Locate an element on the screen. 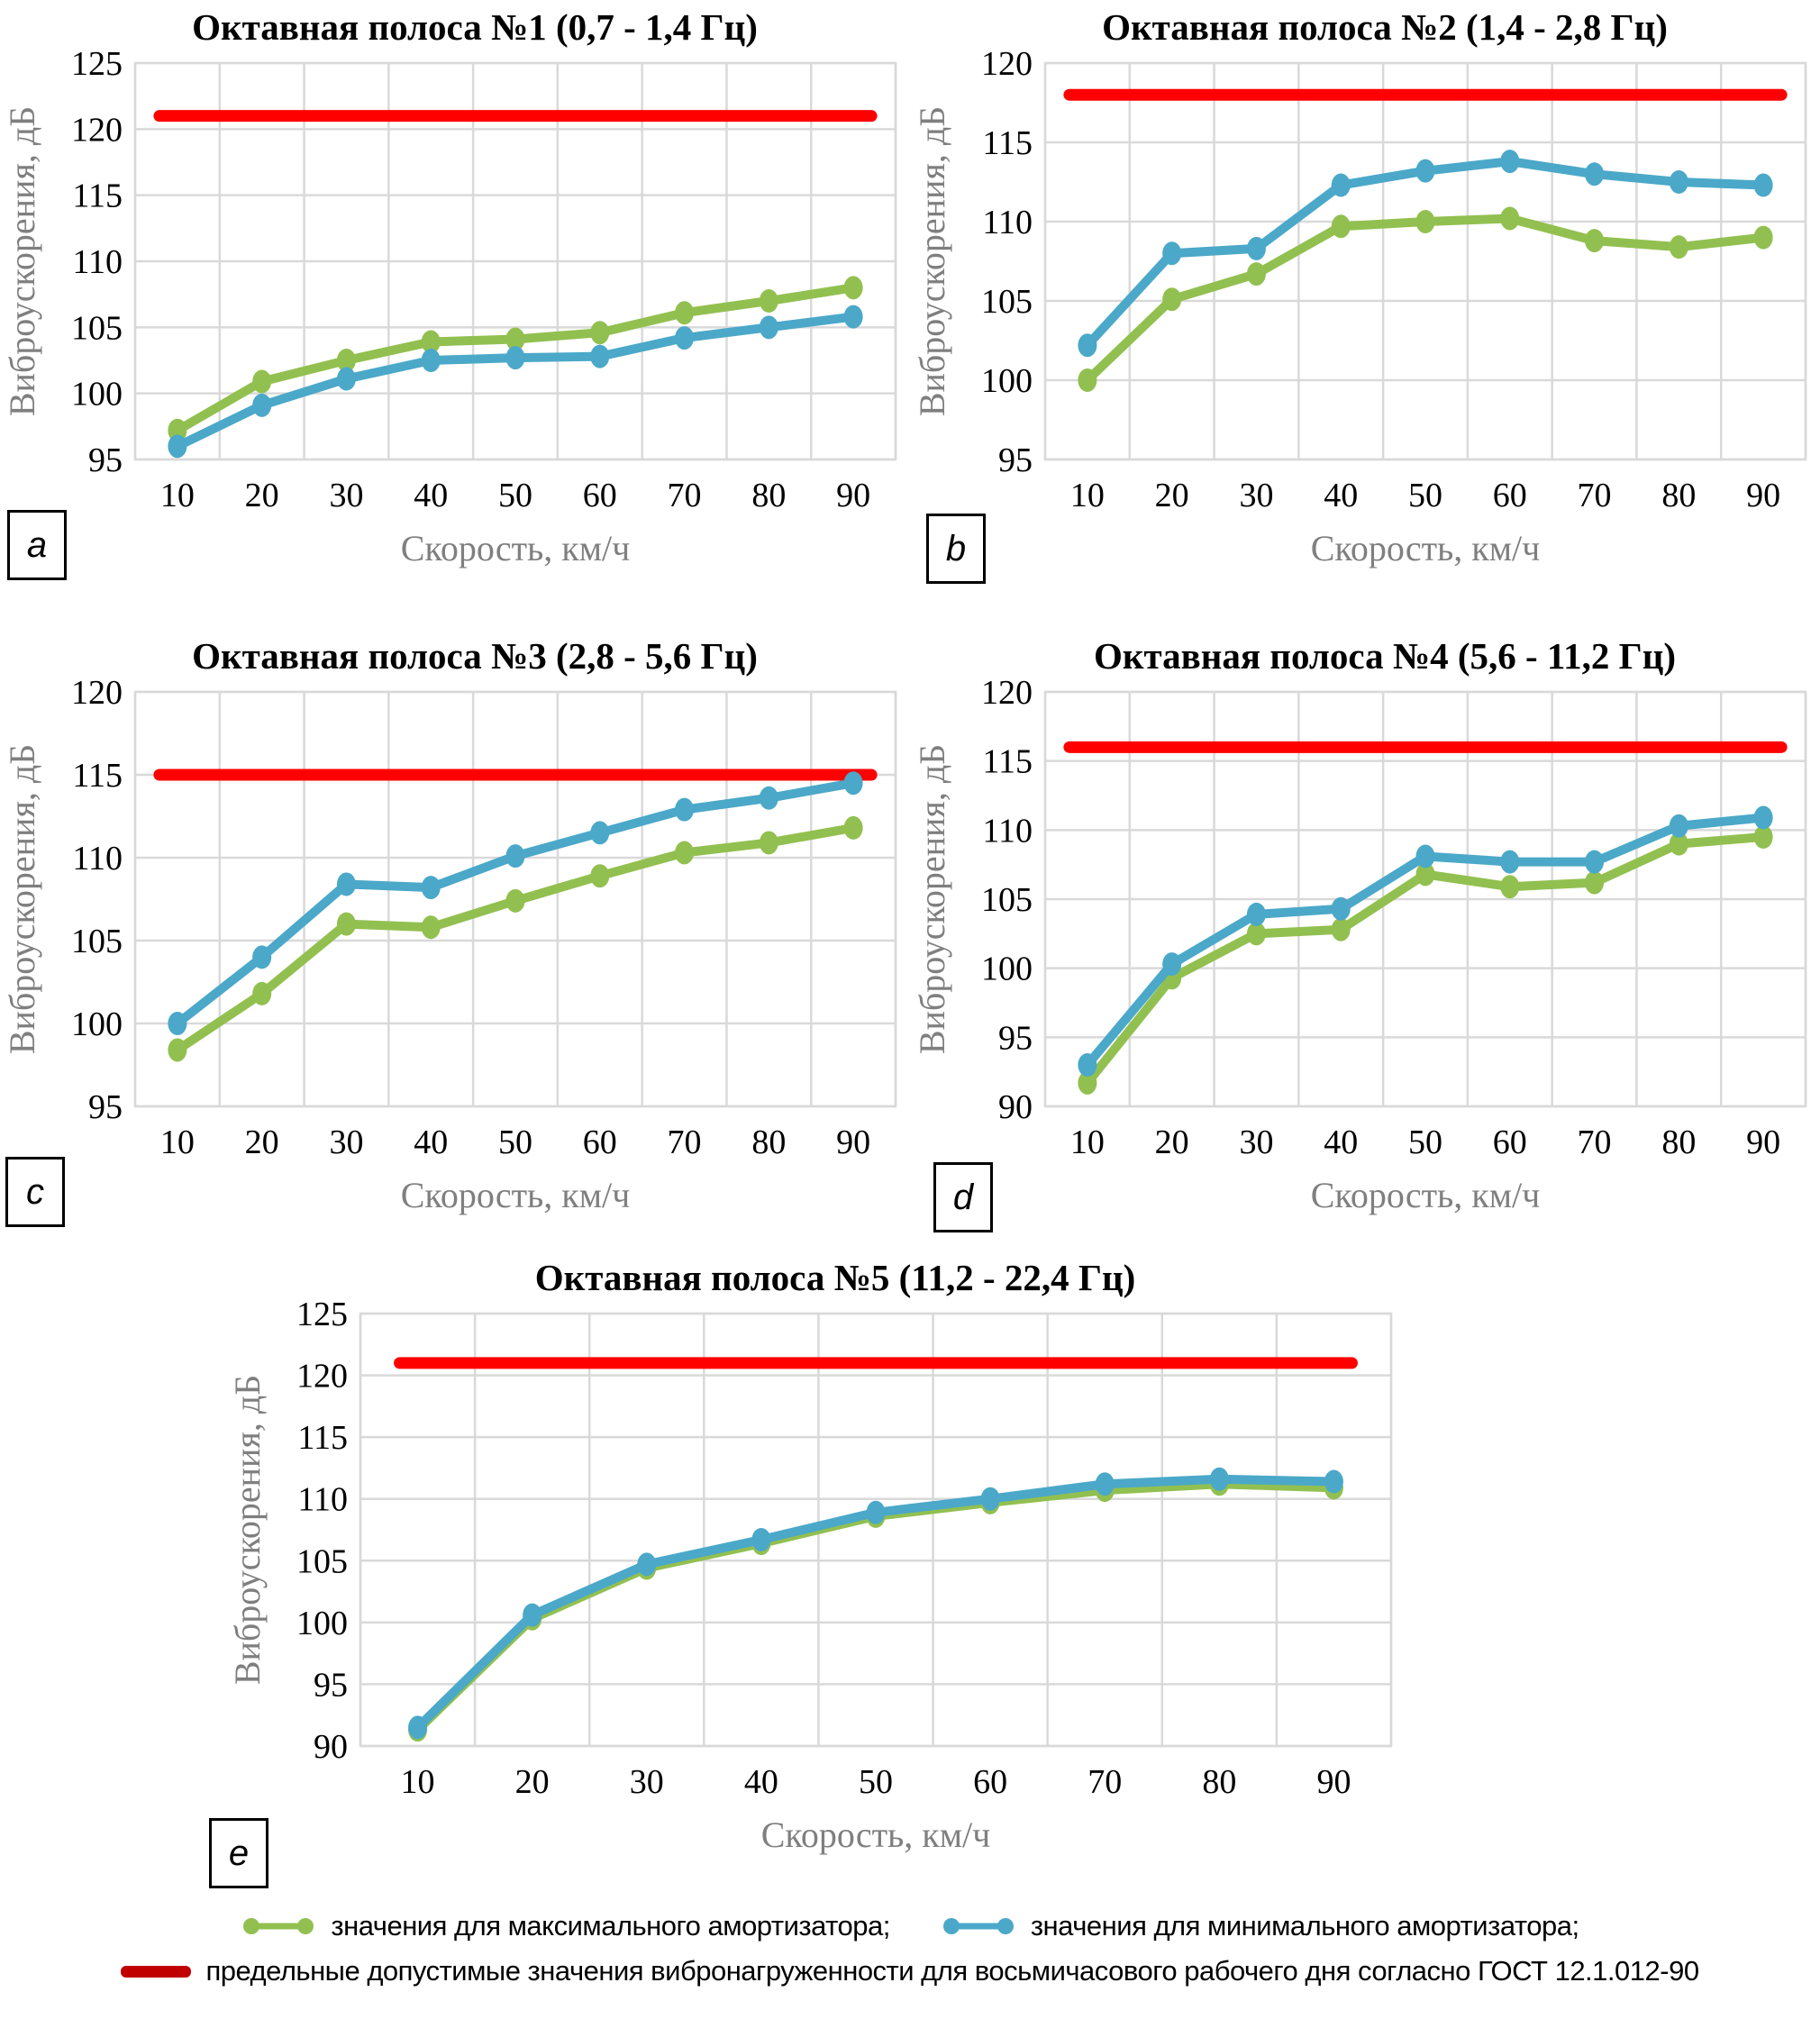 This screenshot has height=2019, width=1820. y-axis-tick-label: 105 is located at coordinates (1007, 302).